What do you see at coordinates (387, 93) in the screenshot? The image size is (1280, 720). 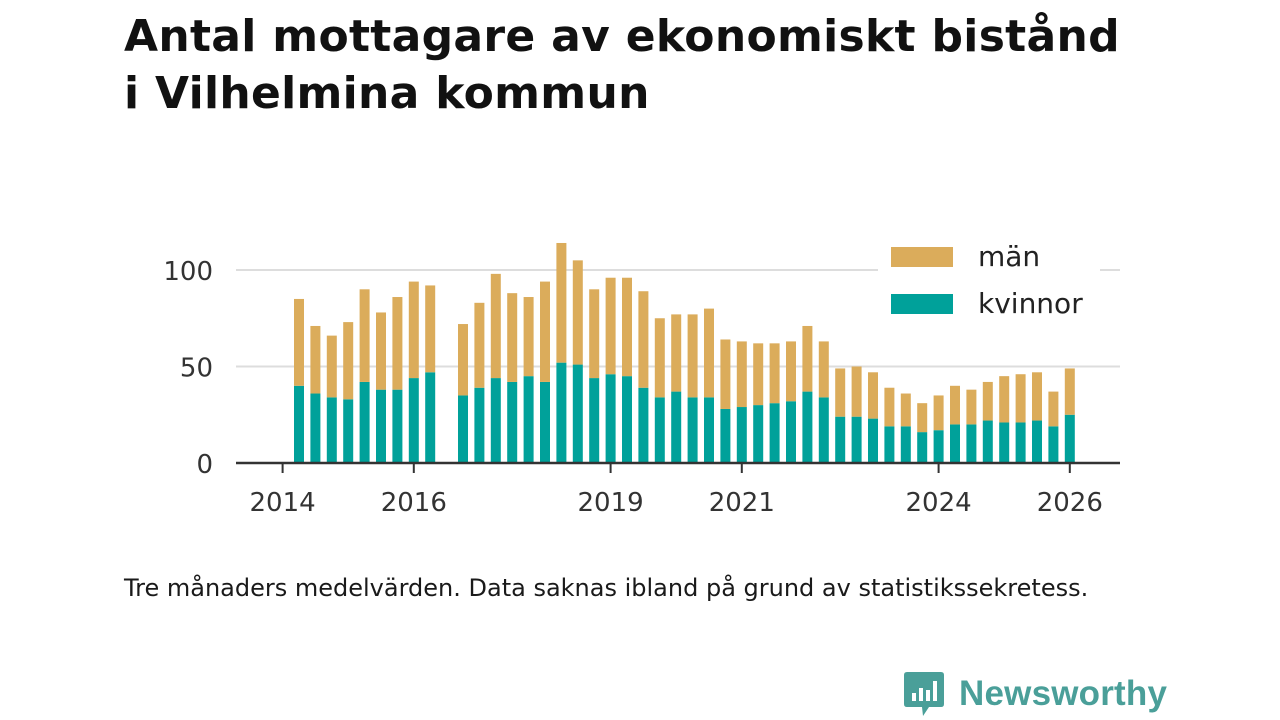 I see `title-line-2: i Vilhelmina kommun` at bounding box center [387, 93].